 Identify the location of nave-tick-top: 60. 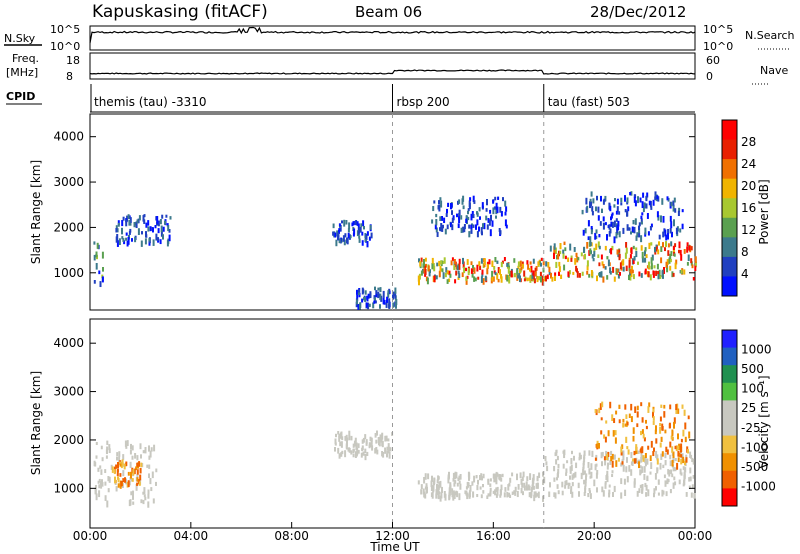
(713, 60).